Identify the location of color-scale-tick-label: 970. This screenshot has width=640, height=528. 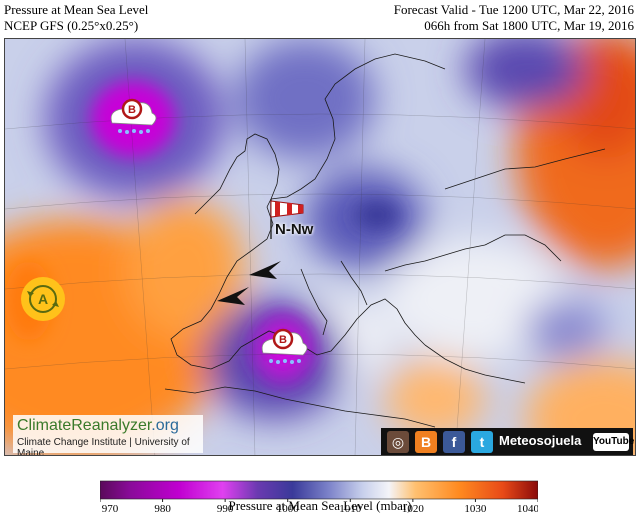
(110, 509).